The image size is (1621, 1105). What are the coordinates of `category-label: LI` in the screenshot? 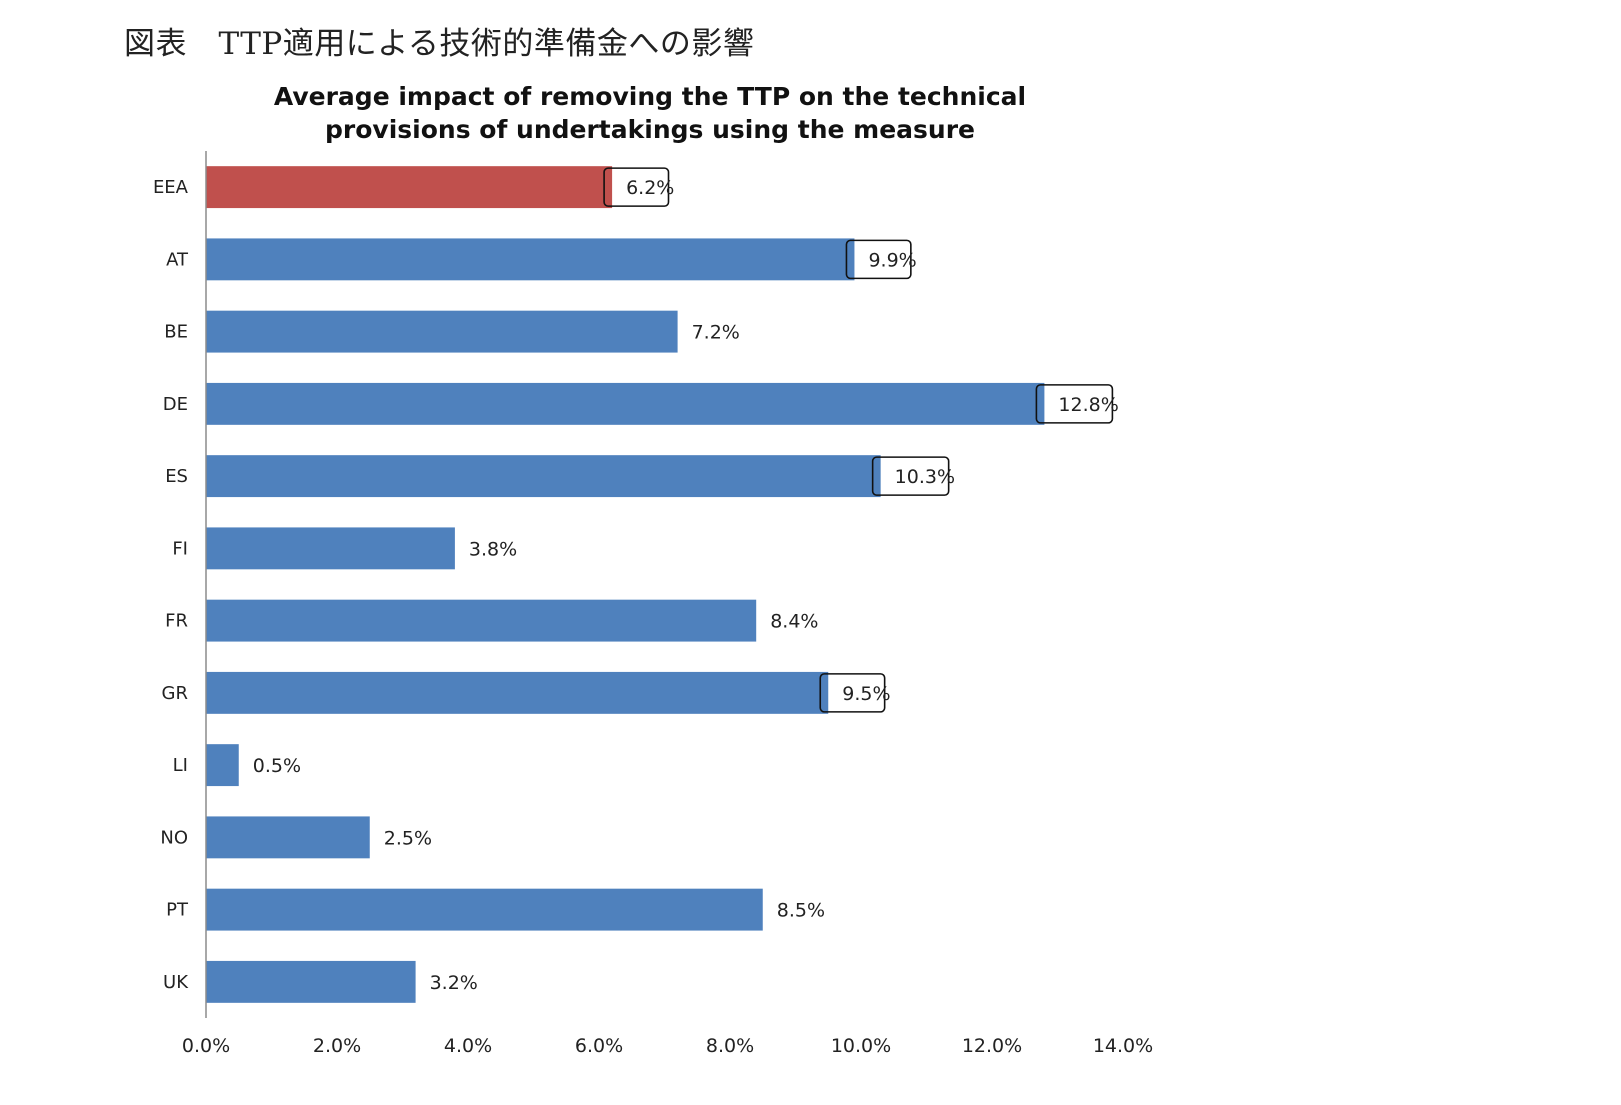 It's located at (180, 765).